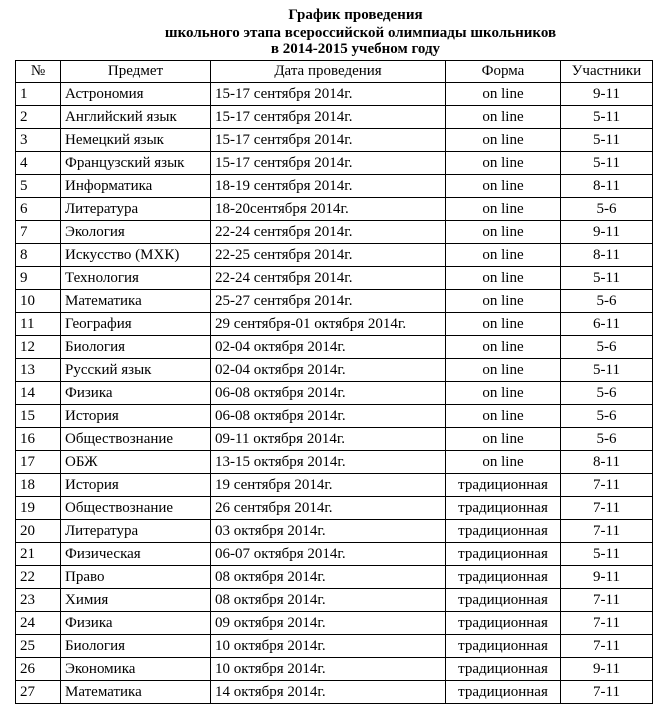 The height and width of the screenshot is (714, 661). What do you see at coordinates (38, 462) in the screenshot?
I see `row-number-cell: 17` at bounding box center [38, 462].